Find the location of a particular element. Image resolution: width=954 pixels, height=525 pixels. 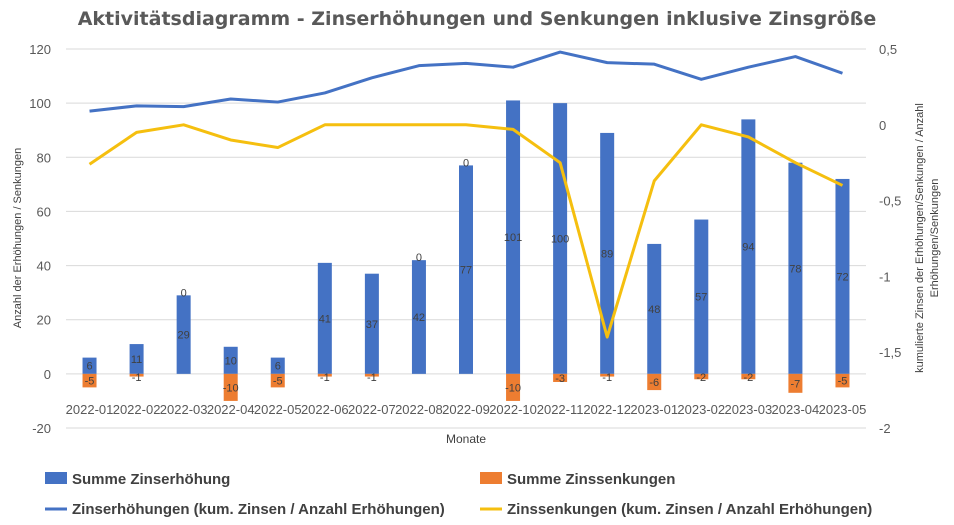

bar-label-senkung: -3 is located at coordinates (560, 379).